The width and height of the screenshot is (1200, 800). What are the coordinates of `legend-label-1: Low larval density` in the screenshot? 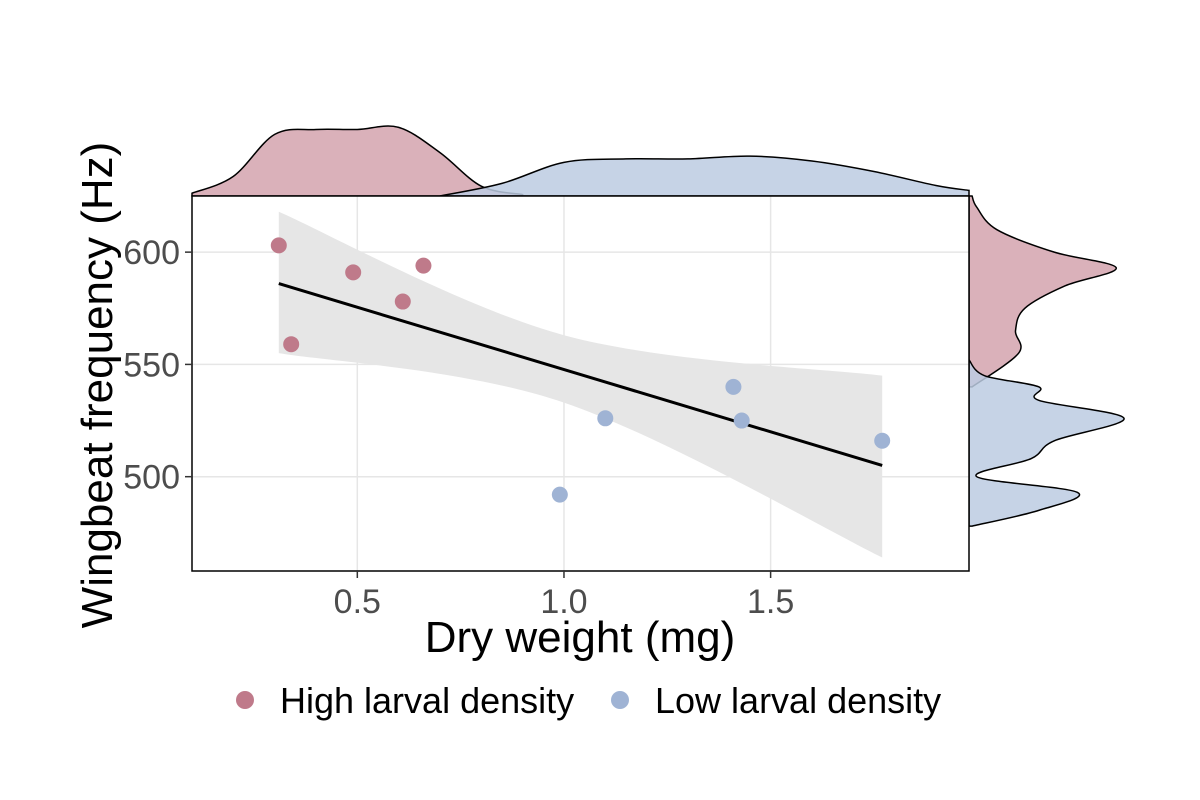 It's located at (798, 700).